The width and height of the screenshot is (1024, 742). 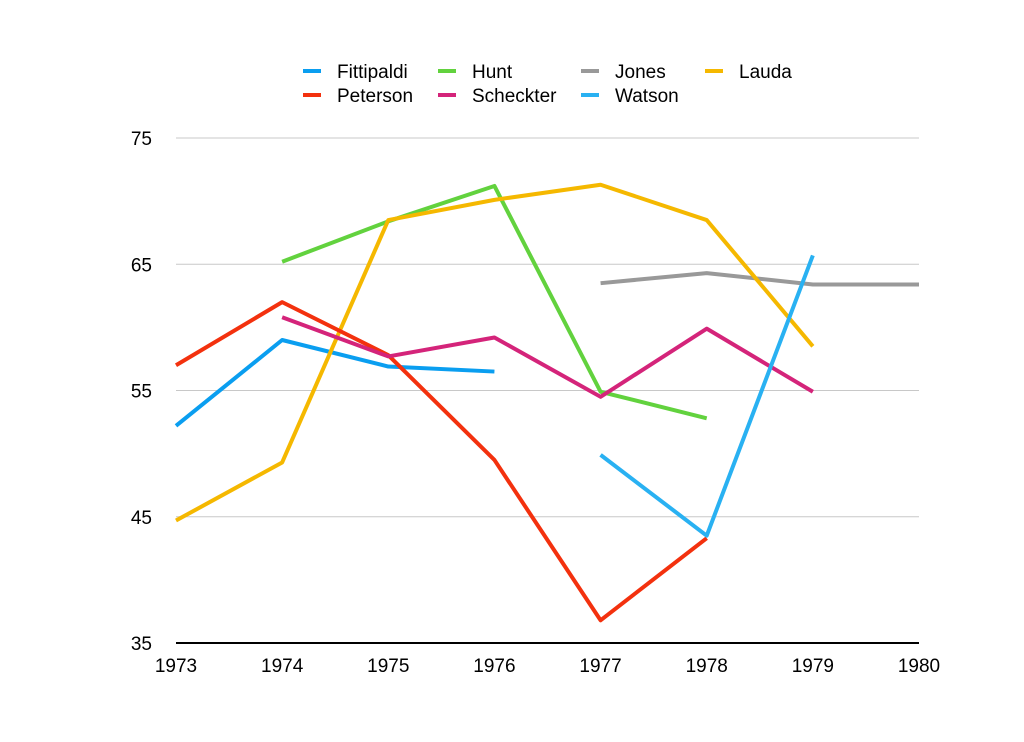 What do you see at coordinates (647, 96) in the screenshot?
I see `legend-label: Watson` at bounding box center [647, 96].